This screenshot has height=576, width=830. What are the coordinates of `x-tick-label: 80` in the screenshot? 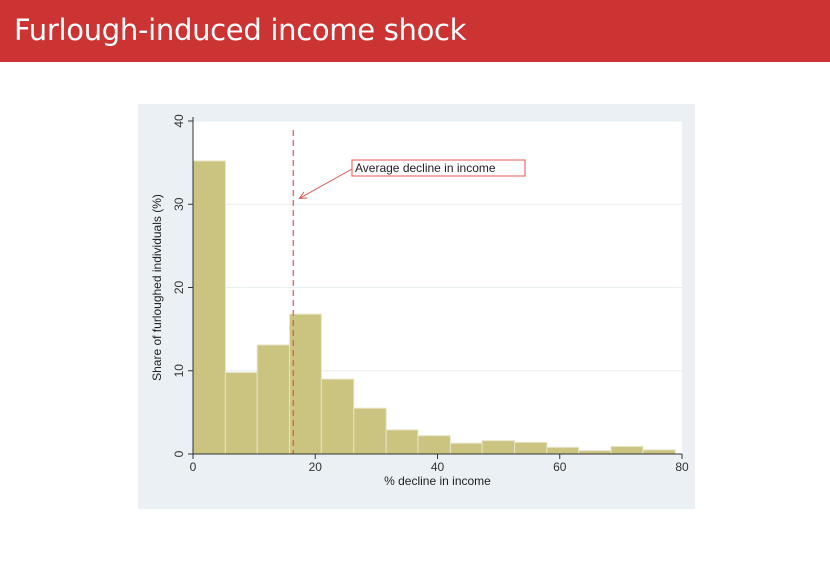 It's located at (682, 467).